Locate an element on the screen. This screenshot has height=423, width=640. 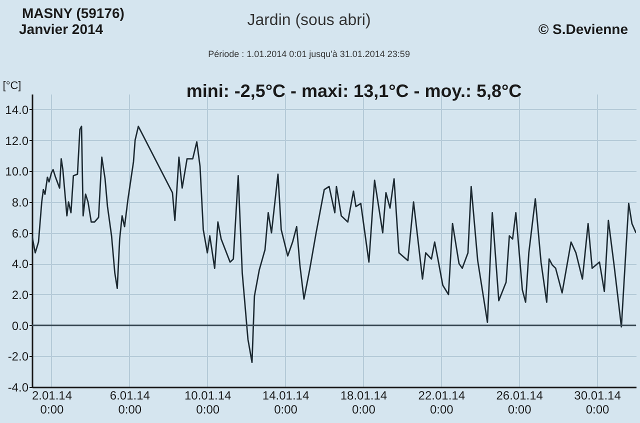
text: MASNY (59176) is located at coordinates (73, 13).